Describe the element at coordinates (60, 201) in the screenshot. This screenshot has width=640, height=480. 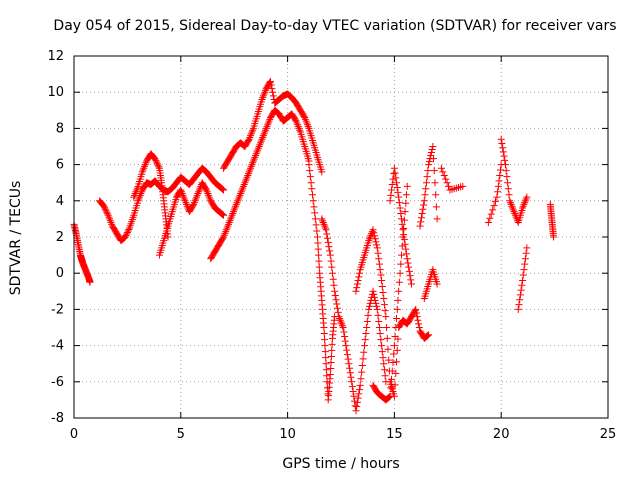
I see `y-tick-label: 4` at that location.